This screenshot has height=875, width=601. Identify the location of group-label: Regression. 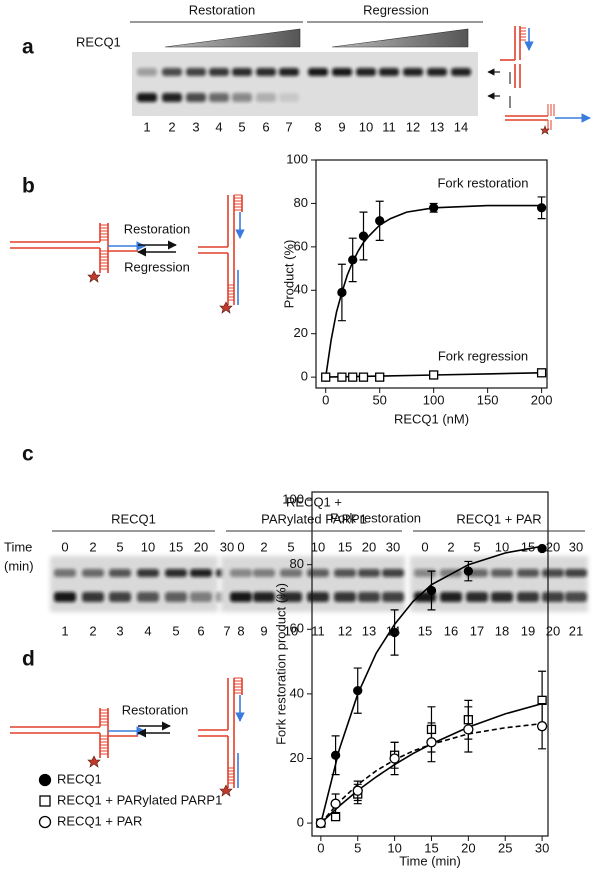
(396, 9).